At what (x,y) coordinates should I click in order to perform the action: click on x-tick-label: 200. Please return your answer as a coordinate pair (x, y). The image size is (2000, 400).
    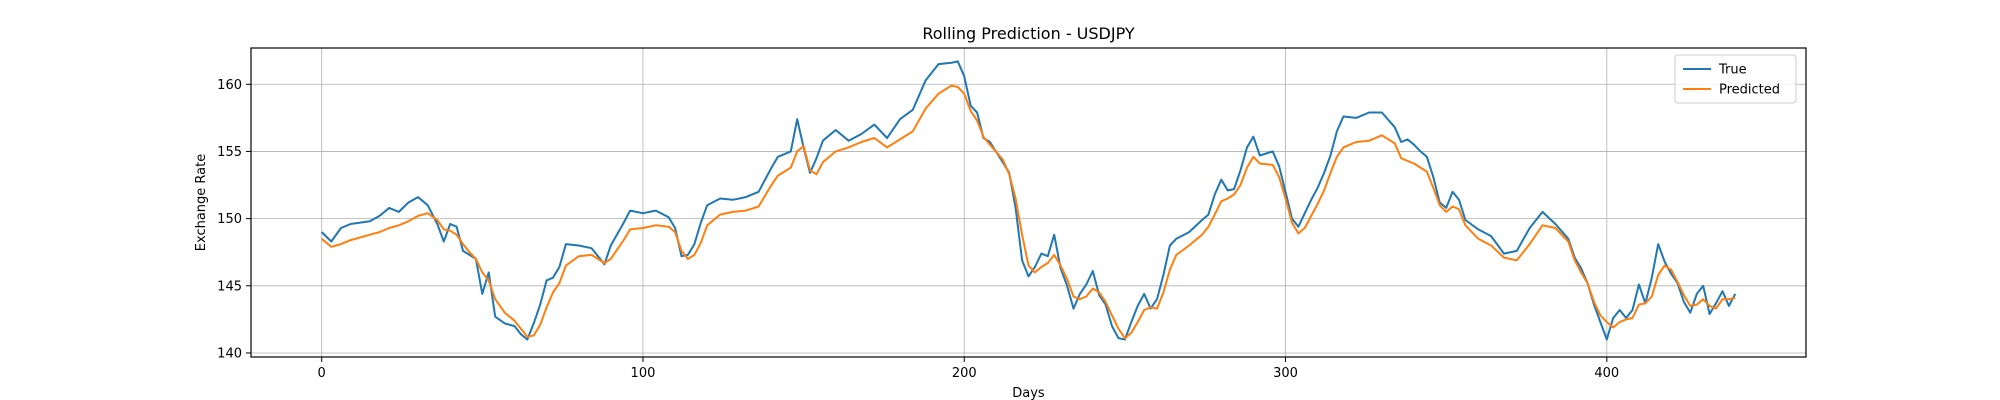
    Looking at the image, I should click on (964, 373).